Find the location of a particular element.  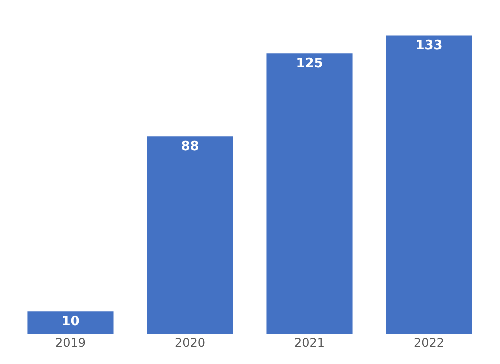

x-tick-label: 2021 is located at coordinates (310, 343).